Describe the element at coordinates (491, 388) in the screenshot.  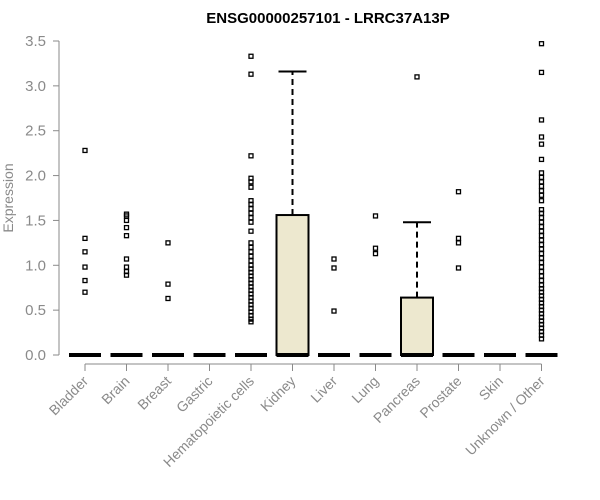
I see `x-tick-label: Skin` at that location.